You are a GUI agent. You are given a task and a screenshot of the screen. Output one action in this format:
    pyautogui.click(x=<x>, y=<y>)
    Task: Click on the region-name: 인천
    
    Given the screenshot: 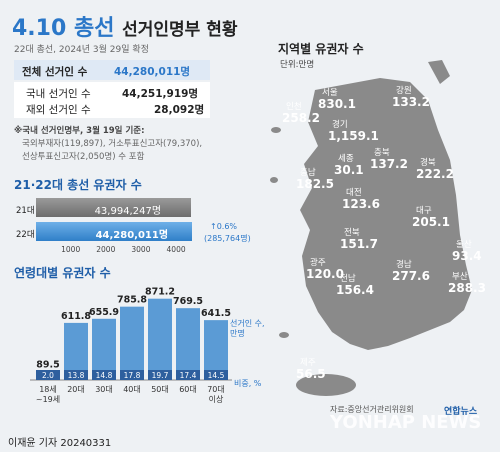 What is the action you would take?
    pyautogui.click(x=294, y=107)
    